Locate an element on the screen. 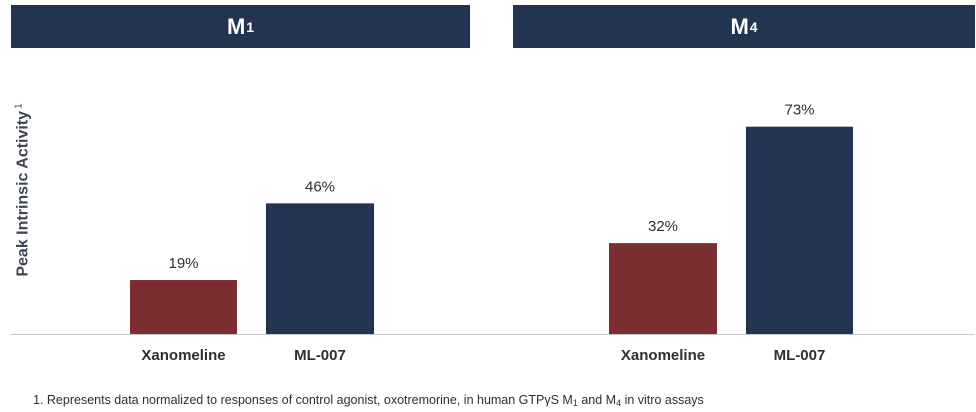 The height and width of the screenshot is (412, 976). panel-subscript-m1: 1 is located at coordinates (250, 26).